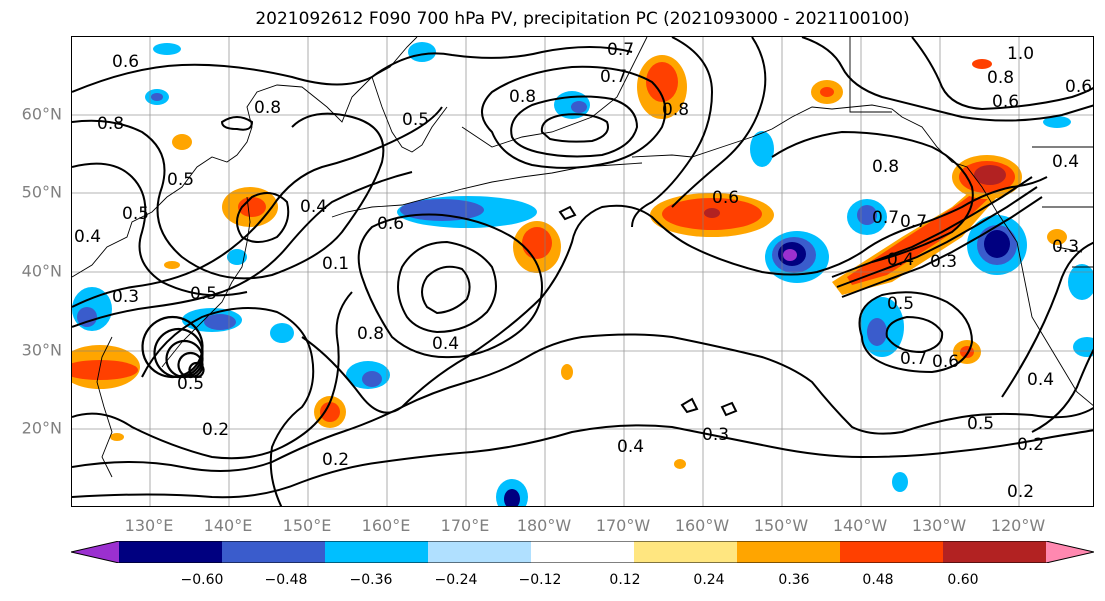 Image resolution: width=1105 pixels, height=601 pixels. I want to click on colorbar-tick-label: 0.48, so click(878, 580).